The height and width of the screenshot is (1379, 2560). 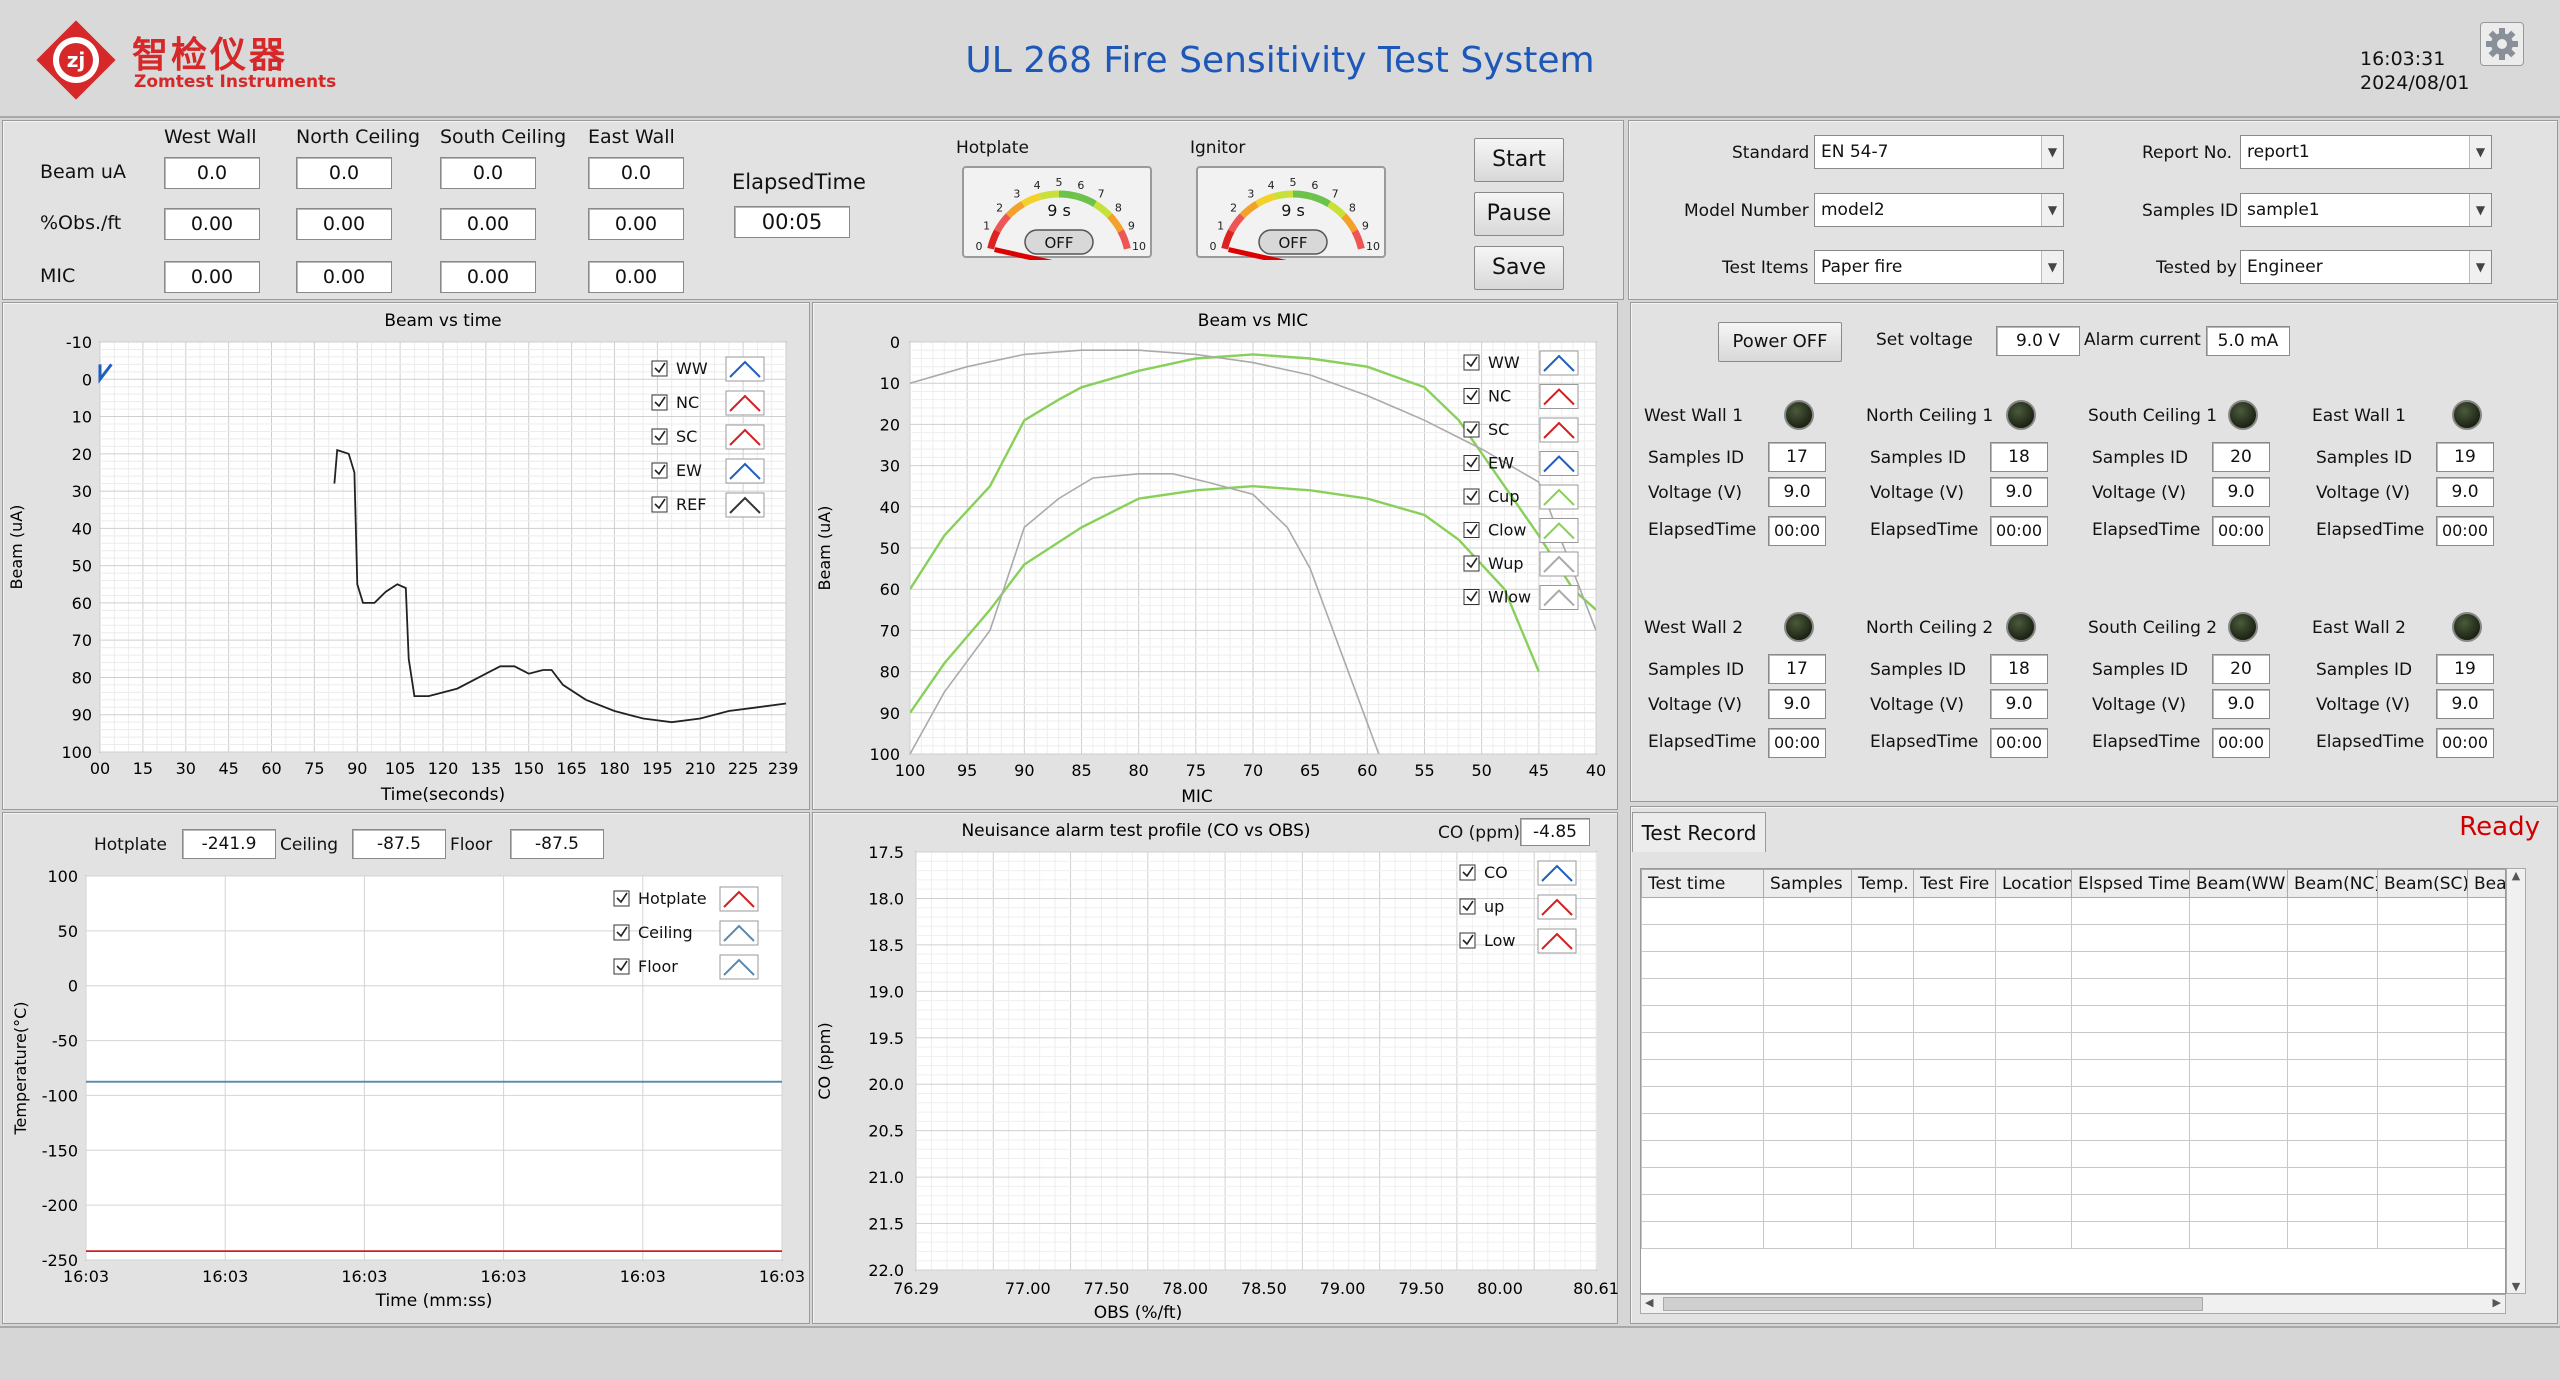 I want to click on samples-select: sample1 ▼, so click(x=2366, y=210).